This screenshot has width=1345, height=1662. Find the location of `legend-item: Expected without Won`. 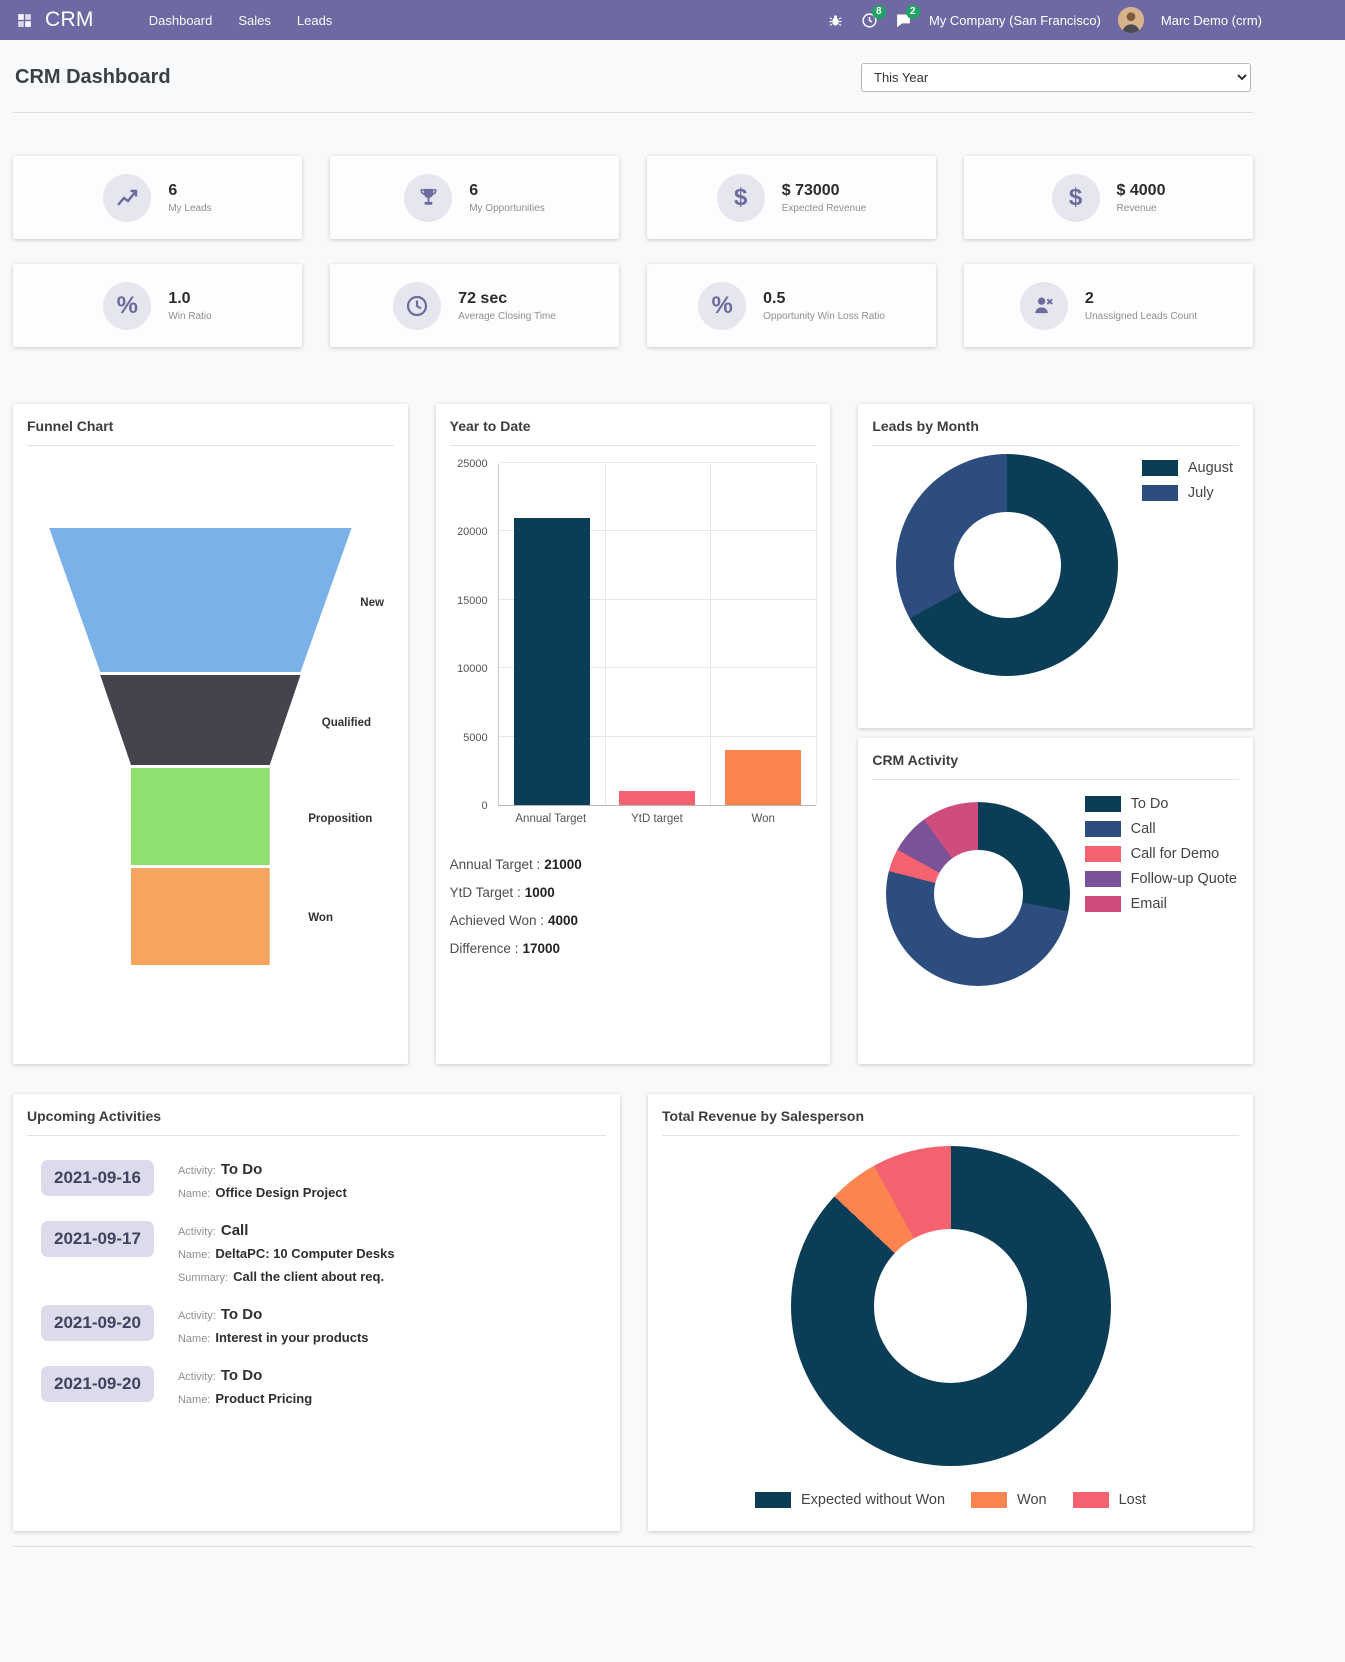

legend-item: Expected without Won is located at coordinates (850, 1500).